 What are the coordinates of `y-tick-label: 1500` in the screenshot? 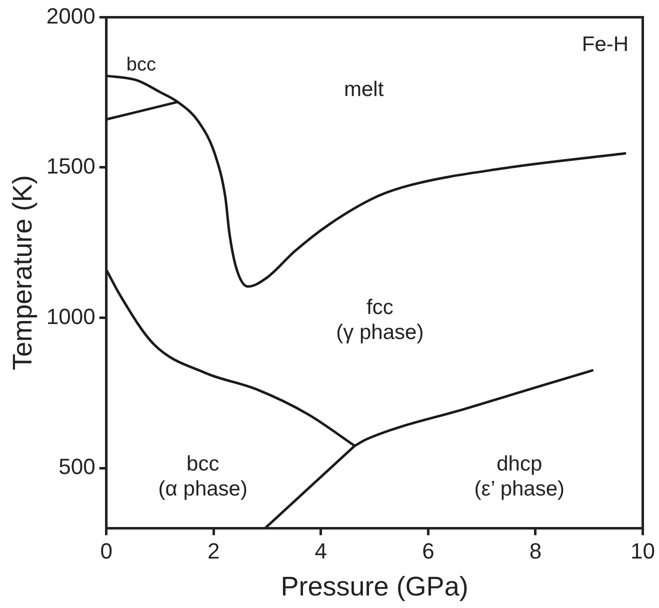 It's located at (71, 166).